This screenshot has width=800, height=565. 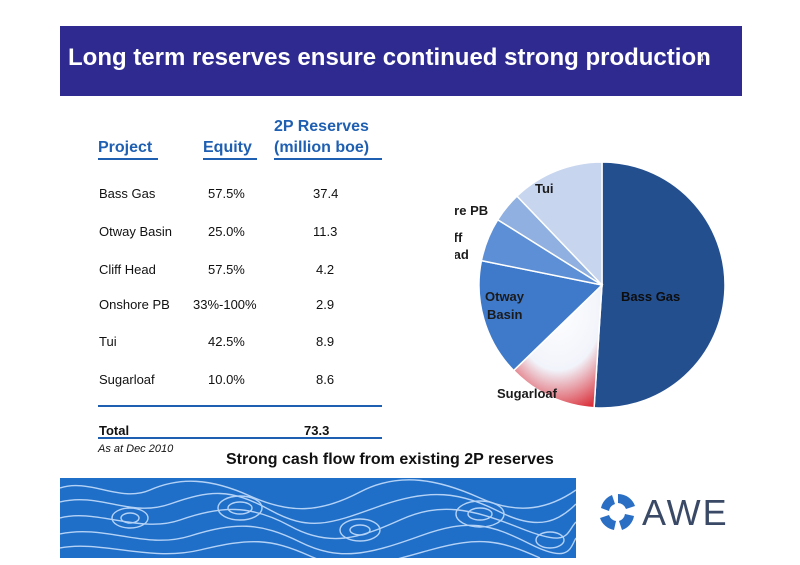 I want to click on header-underline-reserves, so click(x=328, y=159).